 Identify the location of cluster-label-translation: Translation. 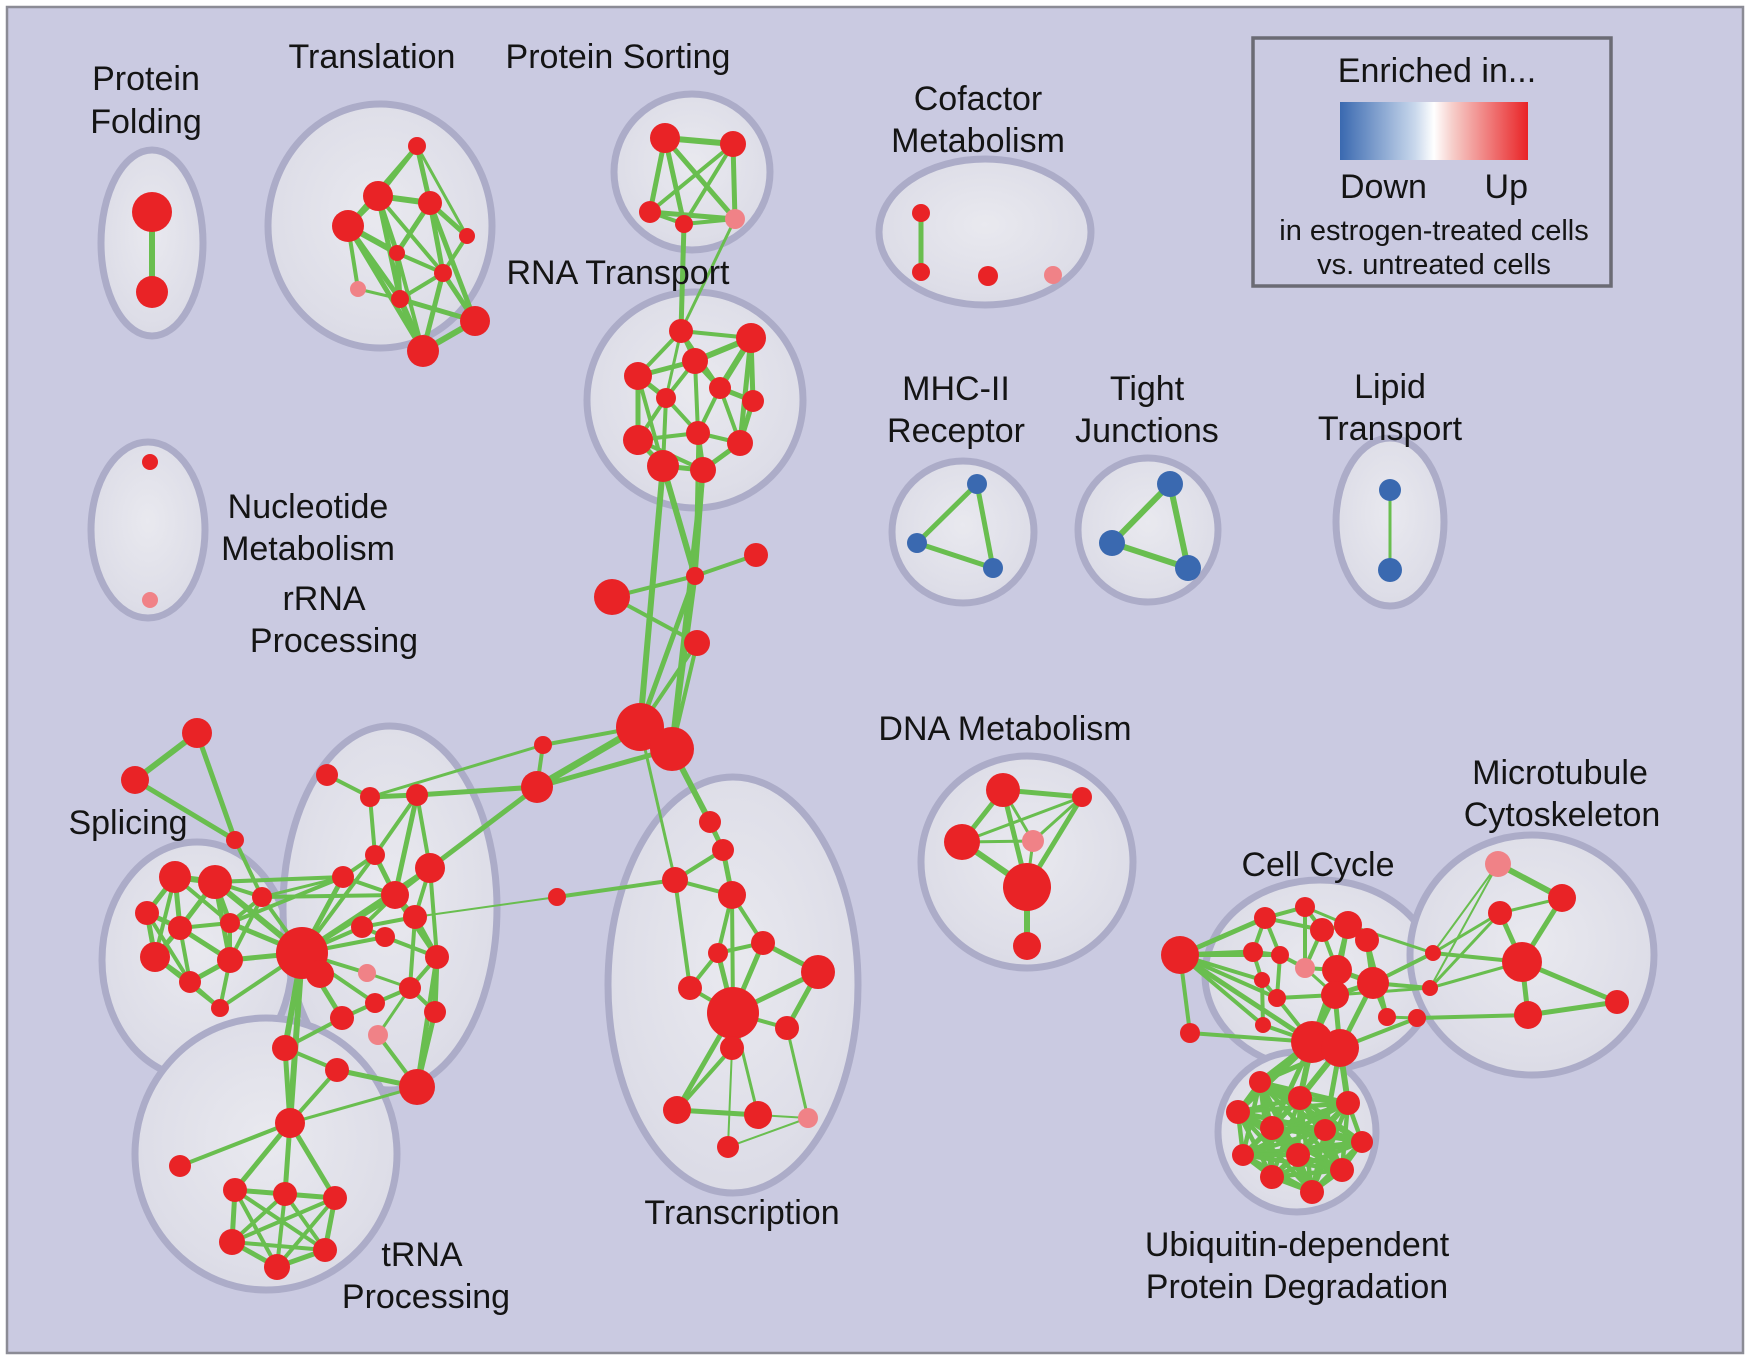
(372, 57).